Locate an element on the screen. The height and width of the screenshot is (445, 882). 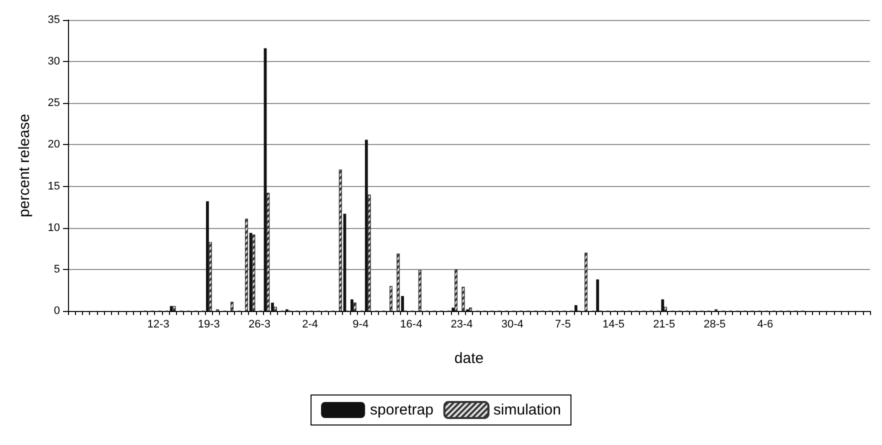
y-tick-label: 0 is located at coordinates (57, 311).